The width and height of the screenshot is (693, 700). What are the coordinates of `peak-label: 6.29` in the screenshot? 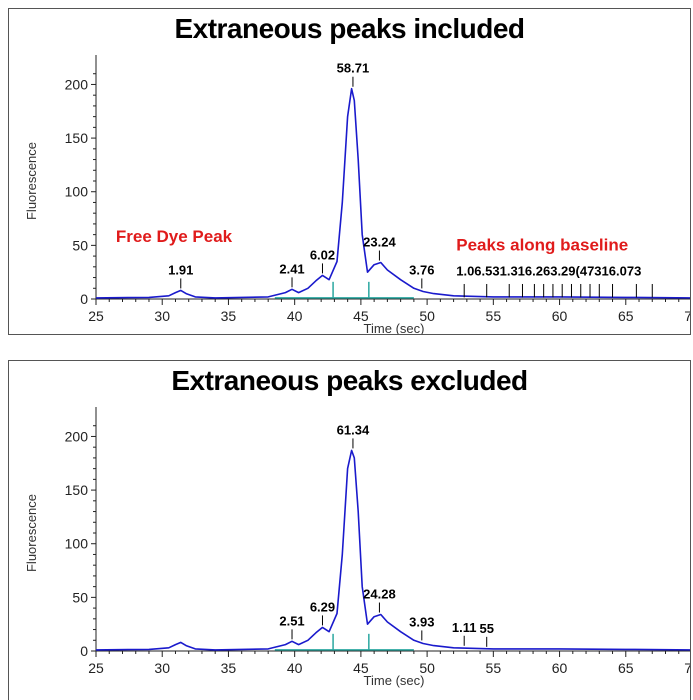 It's located at (322, 606).